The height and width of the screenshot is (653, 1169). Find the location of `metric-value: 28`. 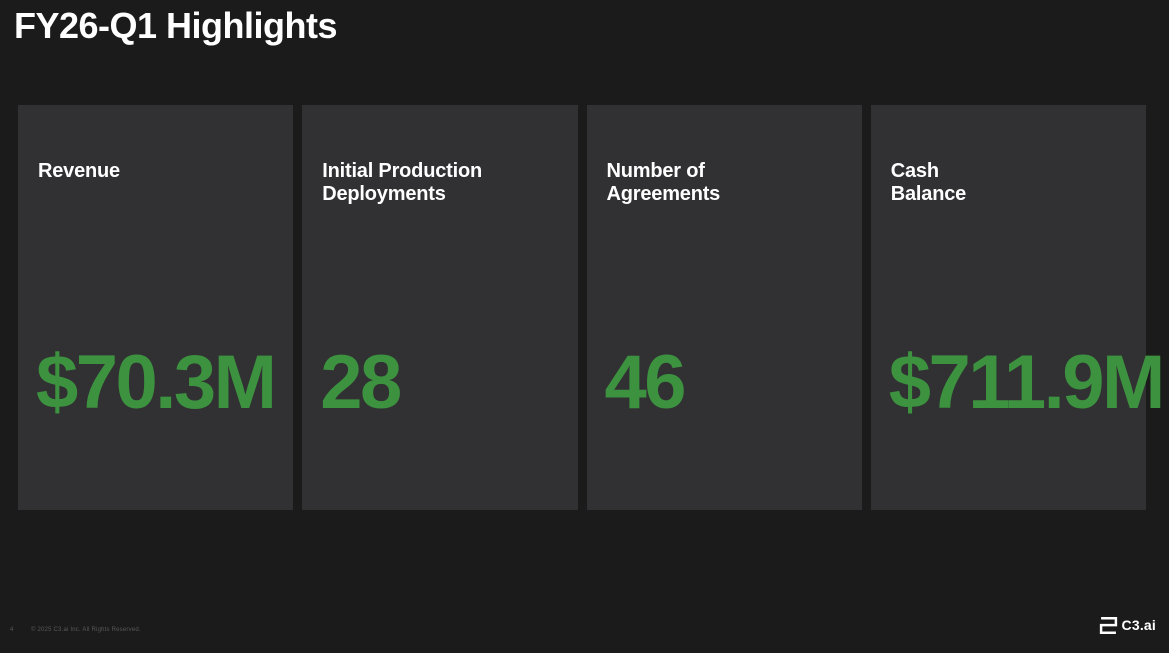

metric-value: 28 is located at coordinates (361, 382).